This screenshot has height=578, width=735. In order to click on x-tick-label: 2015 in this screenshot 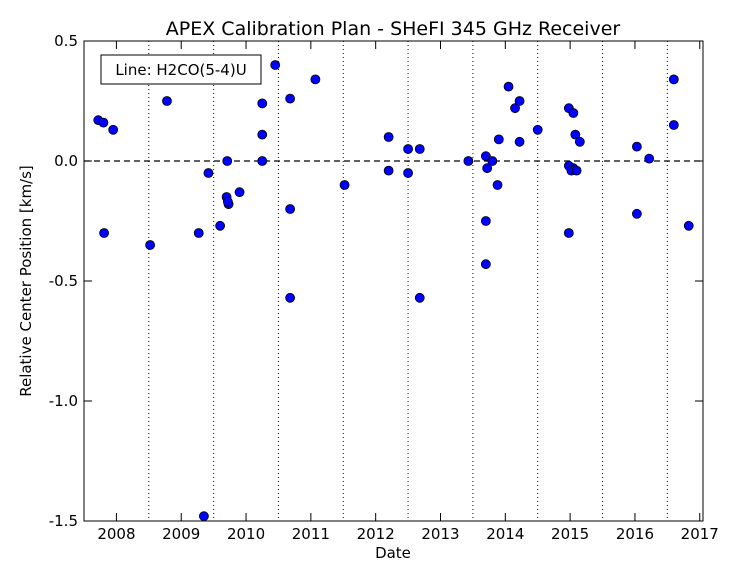, I will do `click(570, 534)`.